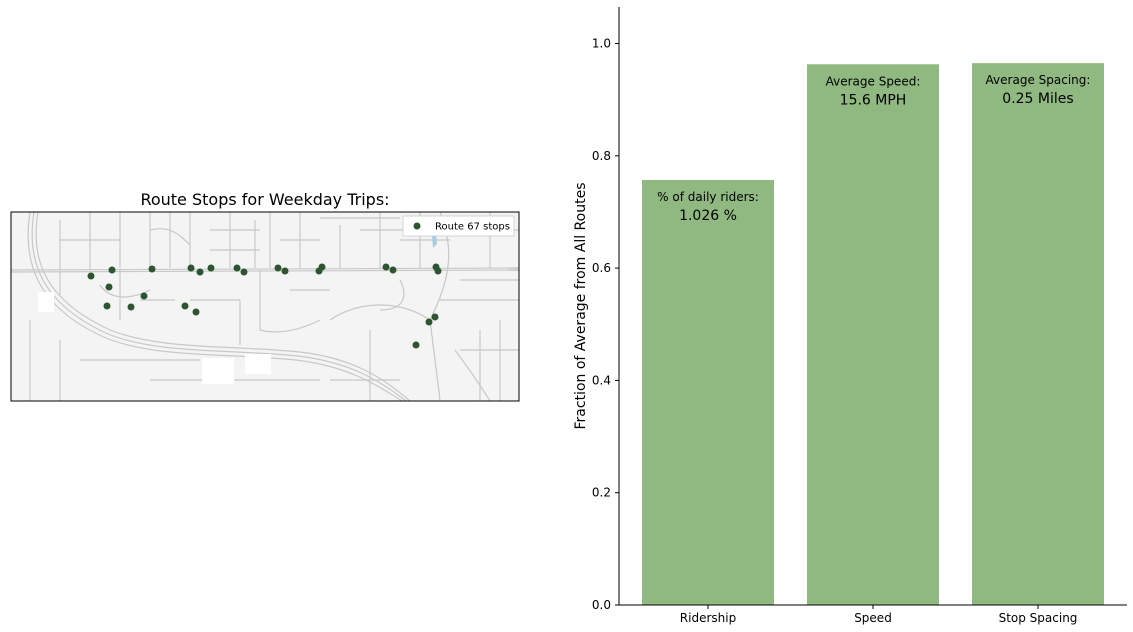 The height and width of the screenshot is (632, 1133). Describe the element at coordinates (581, 306) in the screenshot. I see `y-axis-label: Fraction of Average from All Routes` at that location.